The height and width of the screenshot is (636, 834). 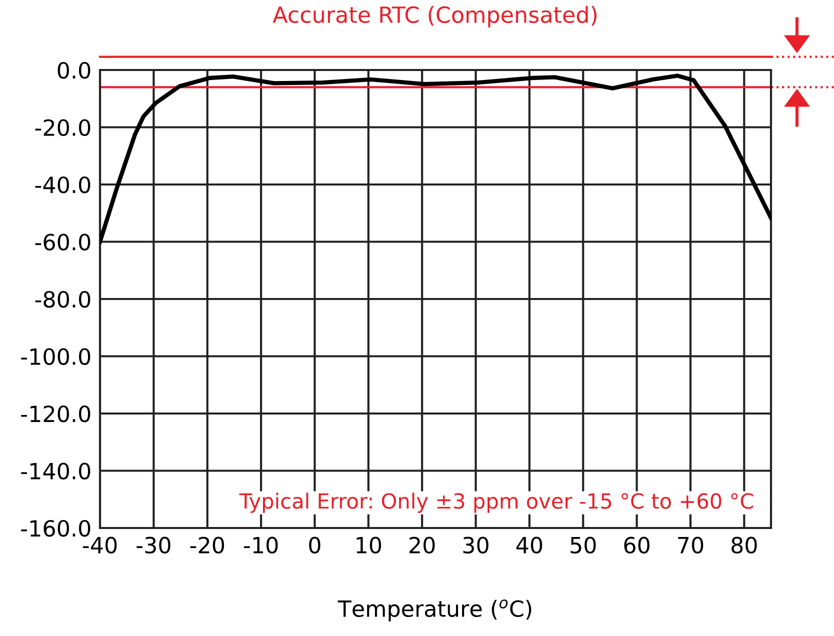 I want to click on y-tick-label: -120.0, so click(x=55, y=413).